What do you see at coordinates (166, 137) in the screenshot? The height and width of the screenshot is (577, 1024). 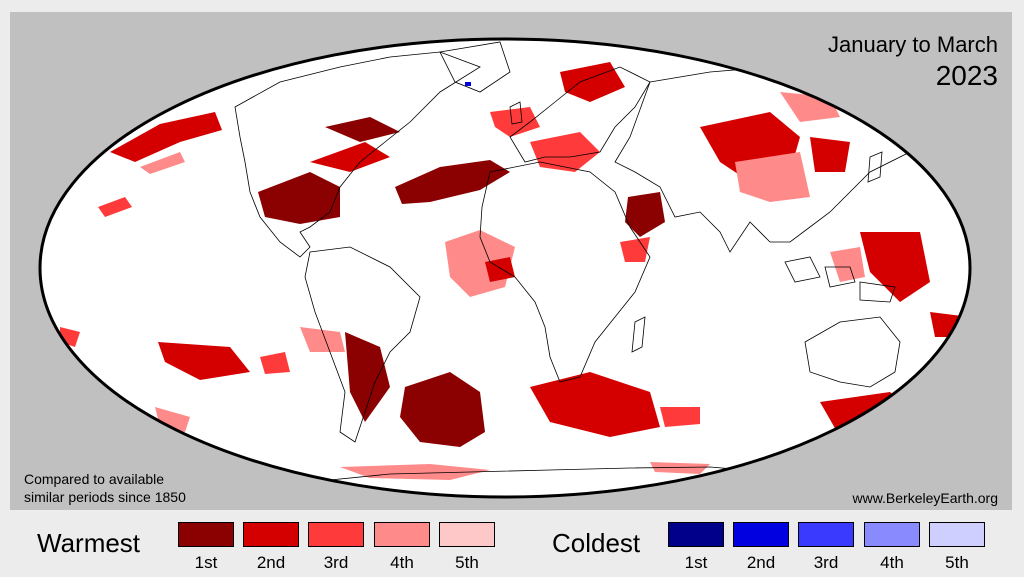 I see `anomaly-north-pacific` at bounding box center [166, 137].